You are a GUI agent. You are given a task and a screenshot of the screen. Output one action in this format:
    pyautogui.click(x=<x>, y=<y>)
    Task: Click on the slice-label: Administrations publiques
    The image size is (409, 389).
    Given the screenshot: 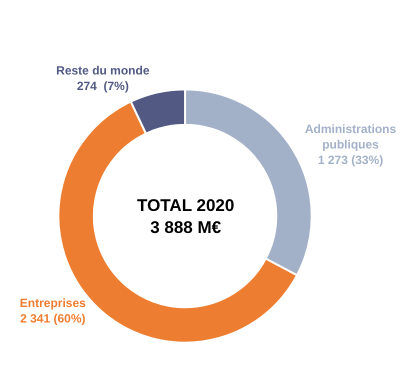 What is the action you would take?
    pyautogui.click(x=350, y=137)
    